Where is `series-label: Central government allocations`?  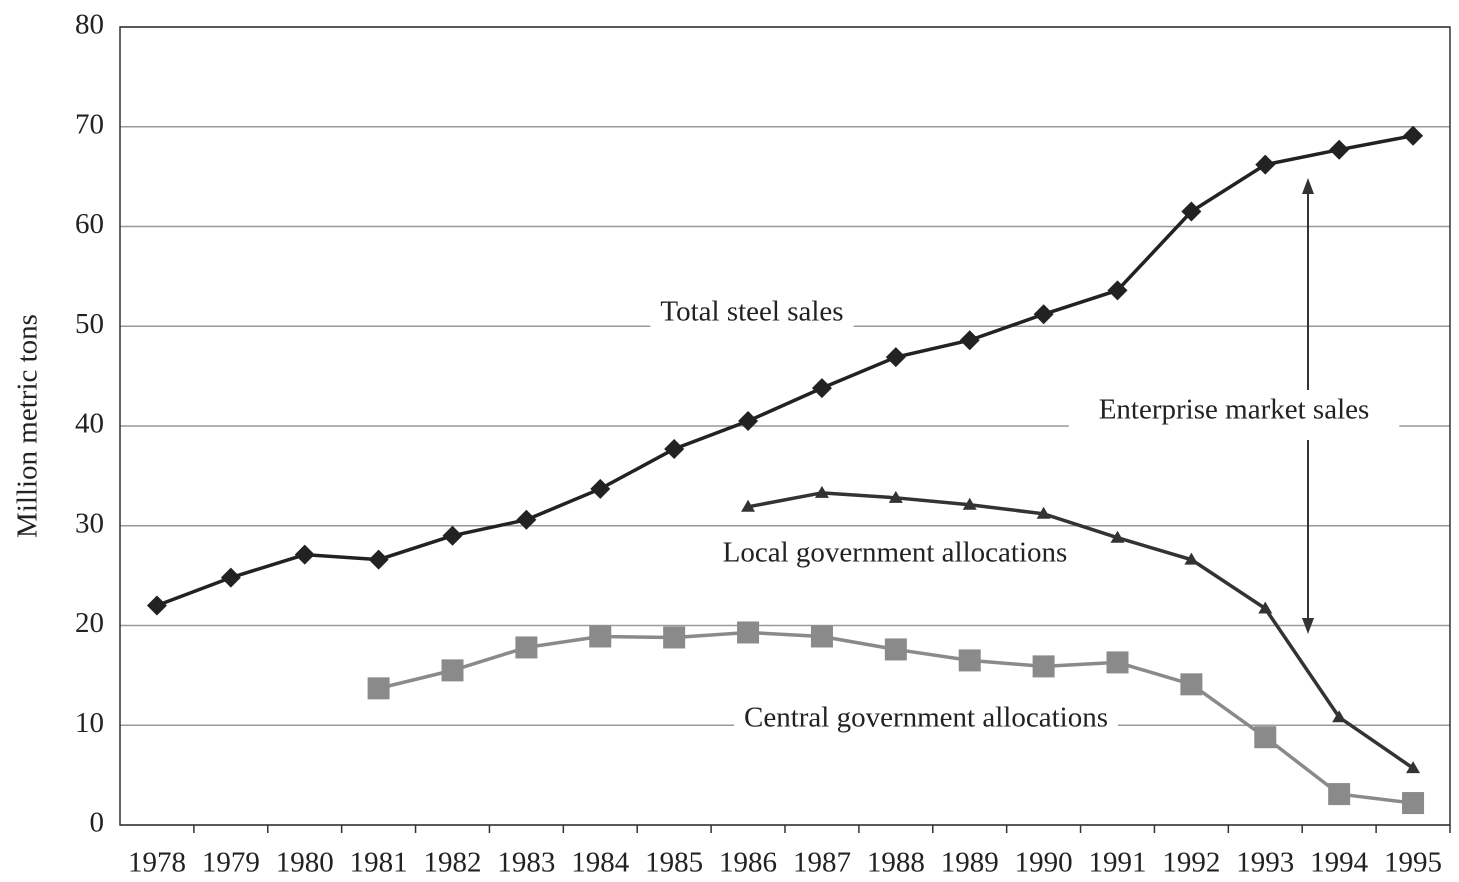 series-label: Central government allocations is located at coordinates (926, 718).